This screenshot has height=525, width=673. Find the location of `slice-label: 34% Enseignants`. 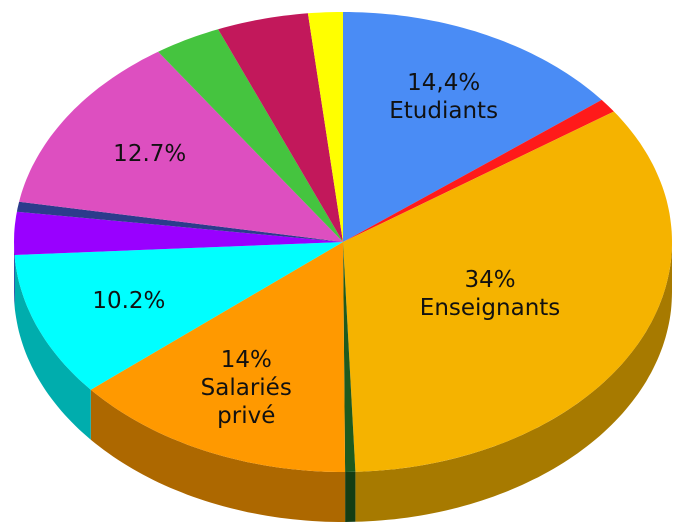

slice-label: 34% Enseignants is located at coordinates (490, 294).